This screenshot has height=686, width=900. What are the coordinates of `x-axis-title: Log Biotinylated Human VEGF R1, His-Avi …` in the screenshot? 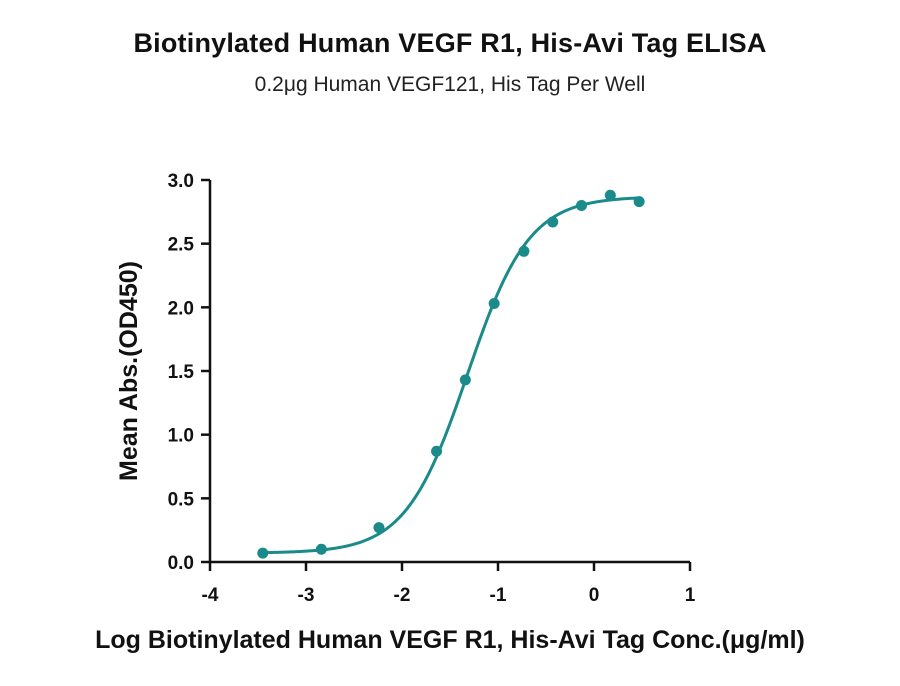 It's located at (450, 640).